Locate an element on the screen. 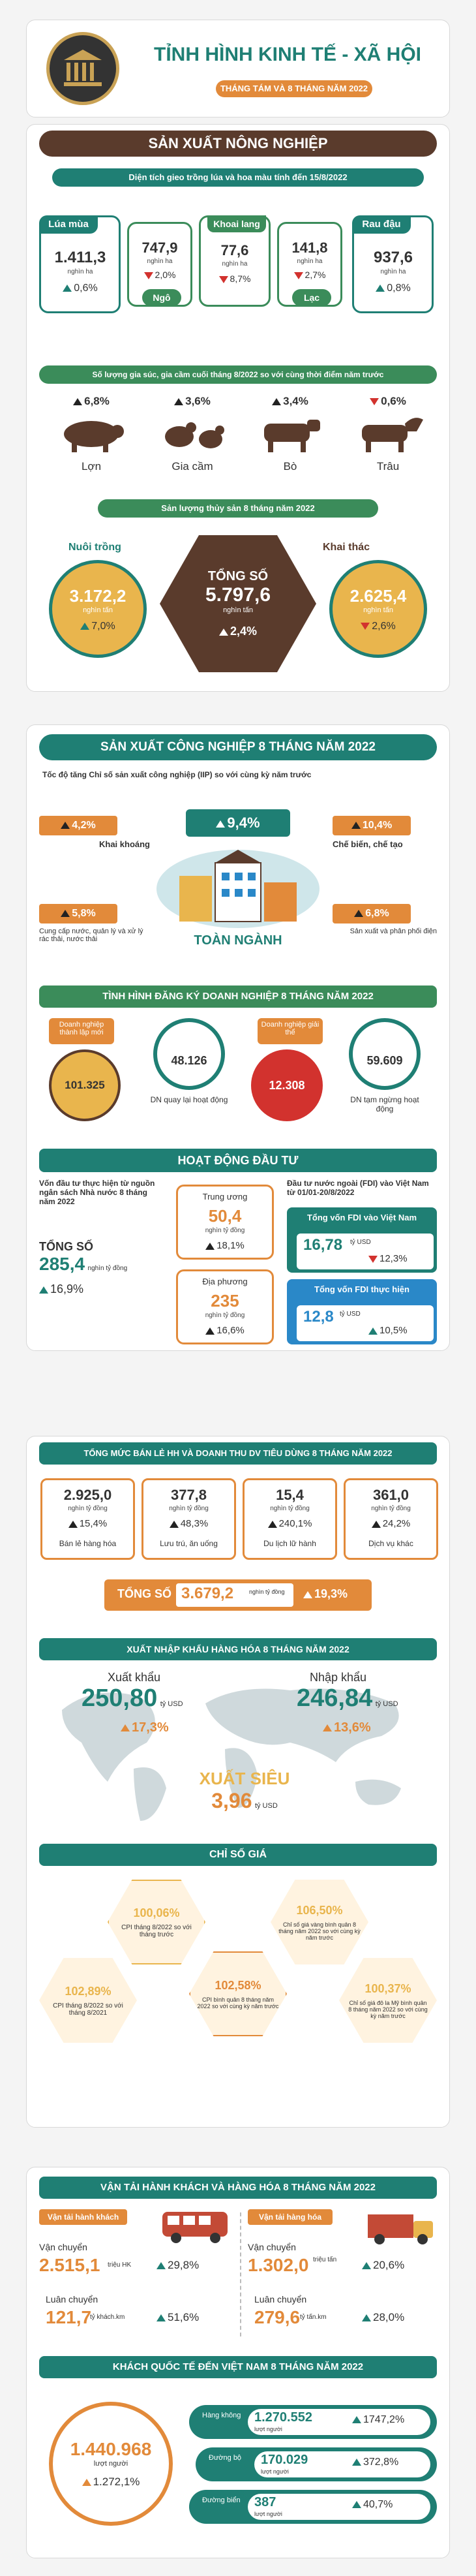 Image resolution: width=476 pixels, height=2576 pixels. fdi-disbursed: Tổng vốn FDI thực hiện 12,8 tỷ USD 10,5% is located at coordinates (362, 1311).